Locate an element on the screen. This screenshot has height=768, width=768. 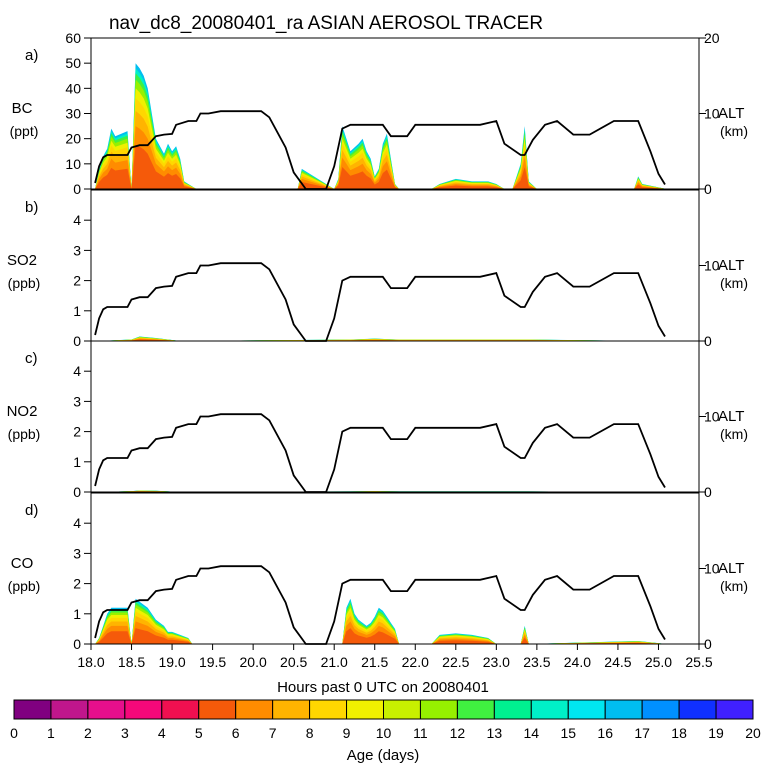
colorbar-tick-label: 11 is located at coordinates (420, 733).